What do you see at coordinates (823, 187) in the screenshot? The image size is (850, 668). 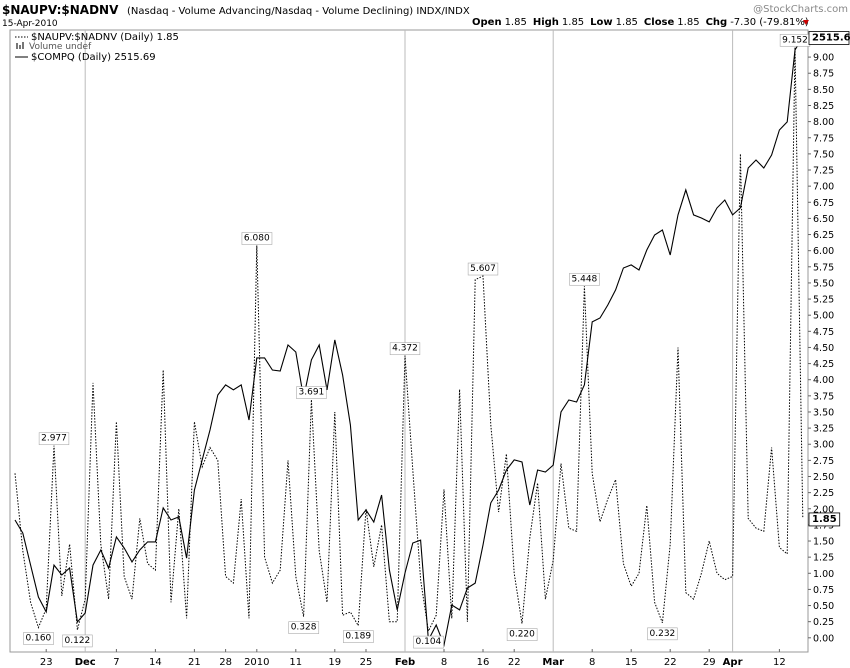 I see `y-tick-label: 7.00` at bounding box center [823, 187].